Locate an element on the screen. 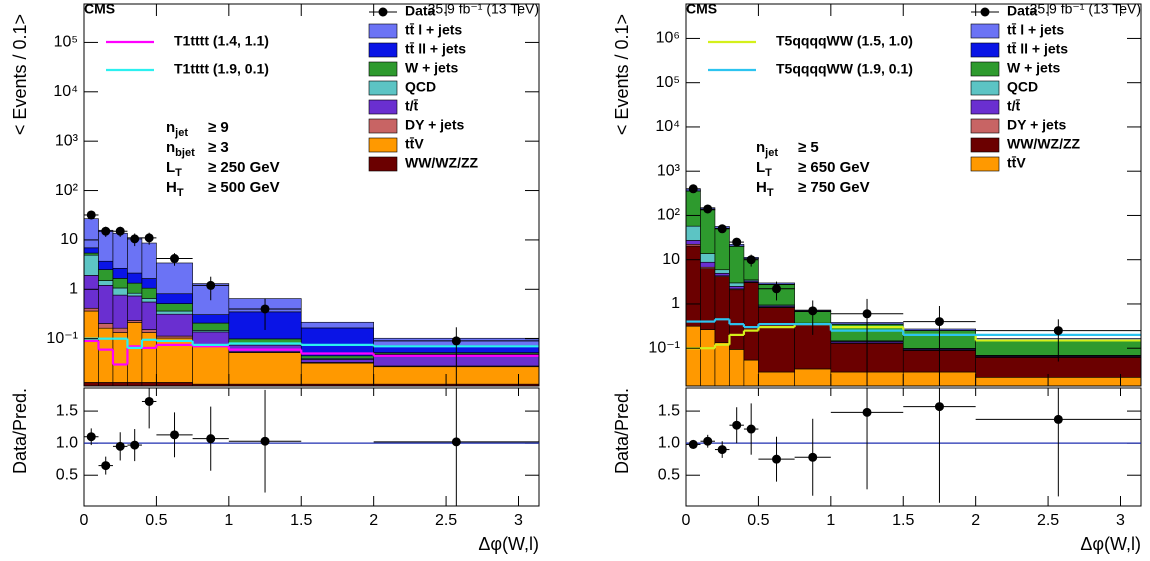  y-tick-label: 10 is located at coordinates (671, 259).